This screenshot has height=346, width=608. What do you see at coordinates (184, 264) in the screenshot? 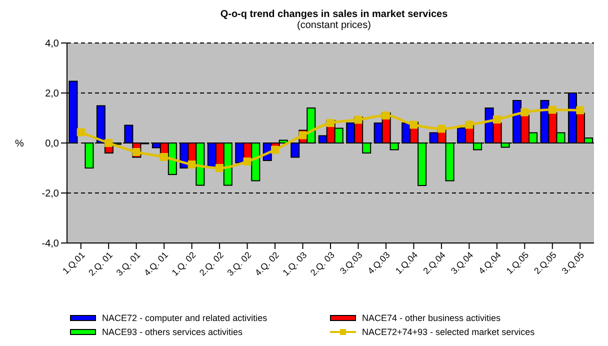
I see `x-tick-label: 1.Q. 02` at bounding box center [184, 264].